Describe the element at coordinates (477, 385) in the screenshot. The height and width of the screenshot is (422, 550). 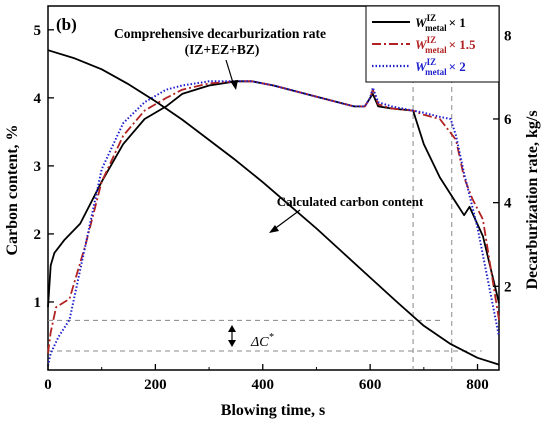
I see `x-tick-label-4: 800` at that location.